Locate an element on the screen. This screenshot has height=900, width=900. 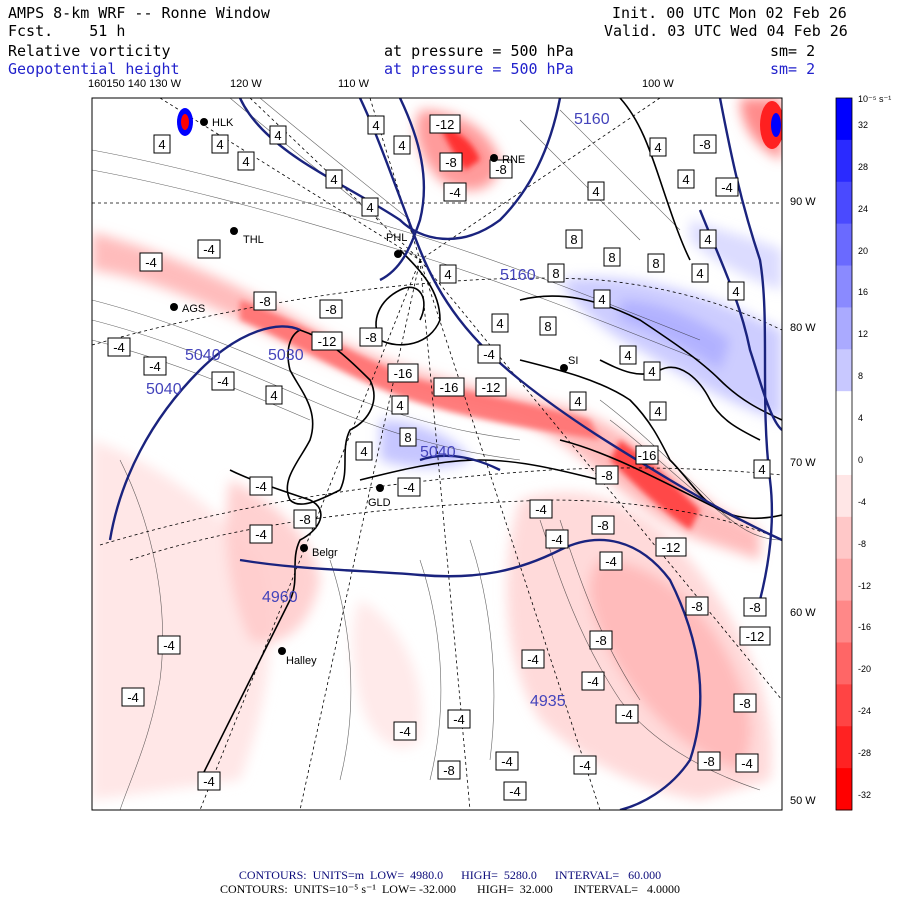
station-thl: THL is located at coordinates (247, 236).